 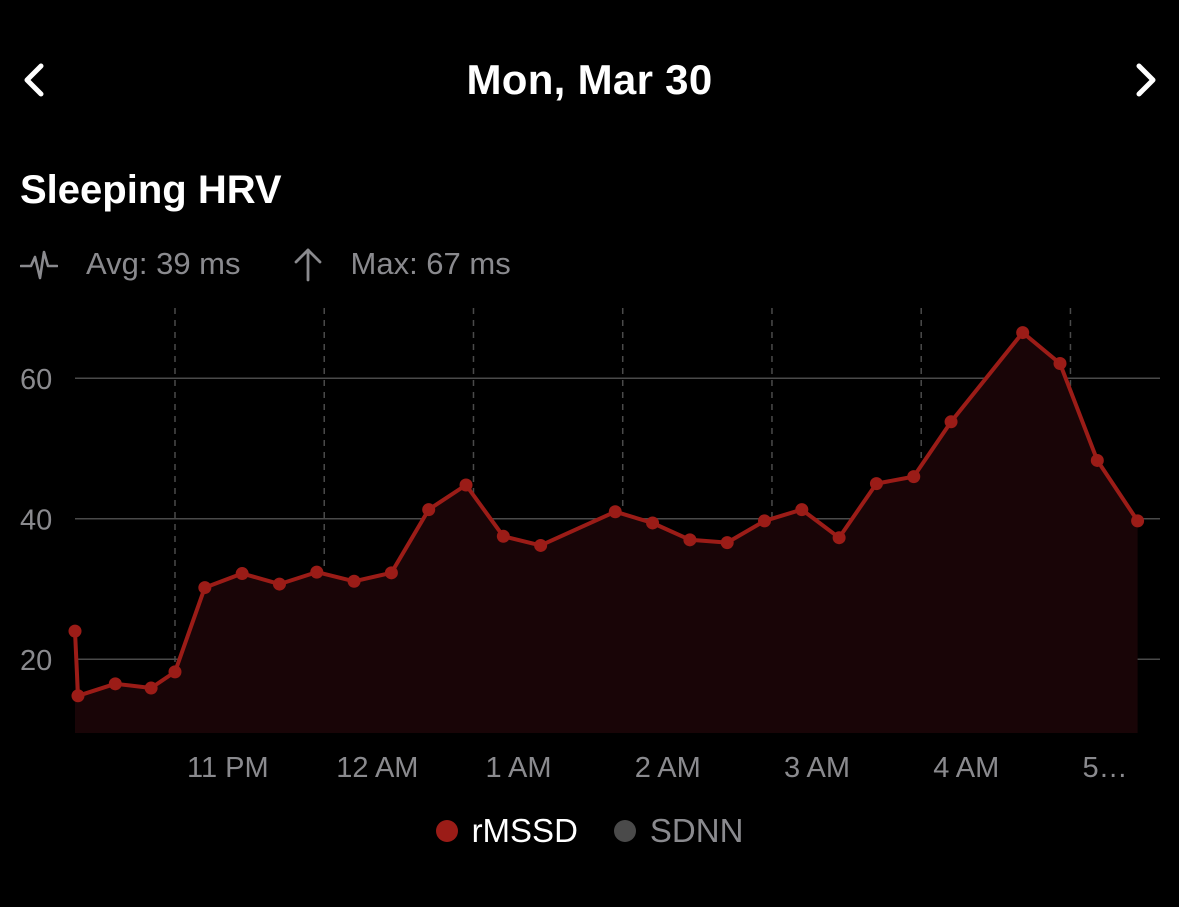 I want to click on x-tick-label: 3 AM, so click(x=817, y=768).